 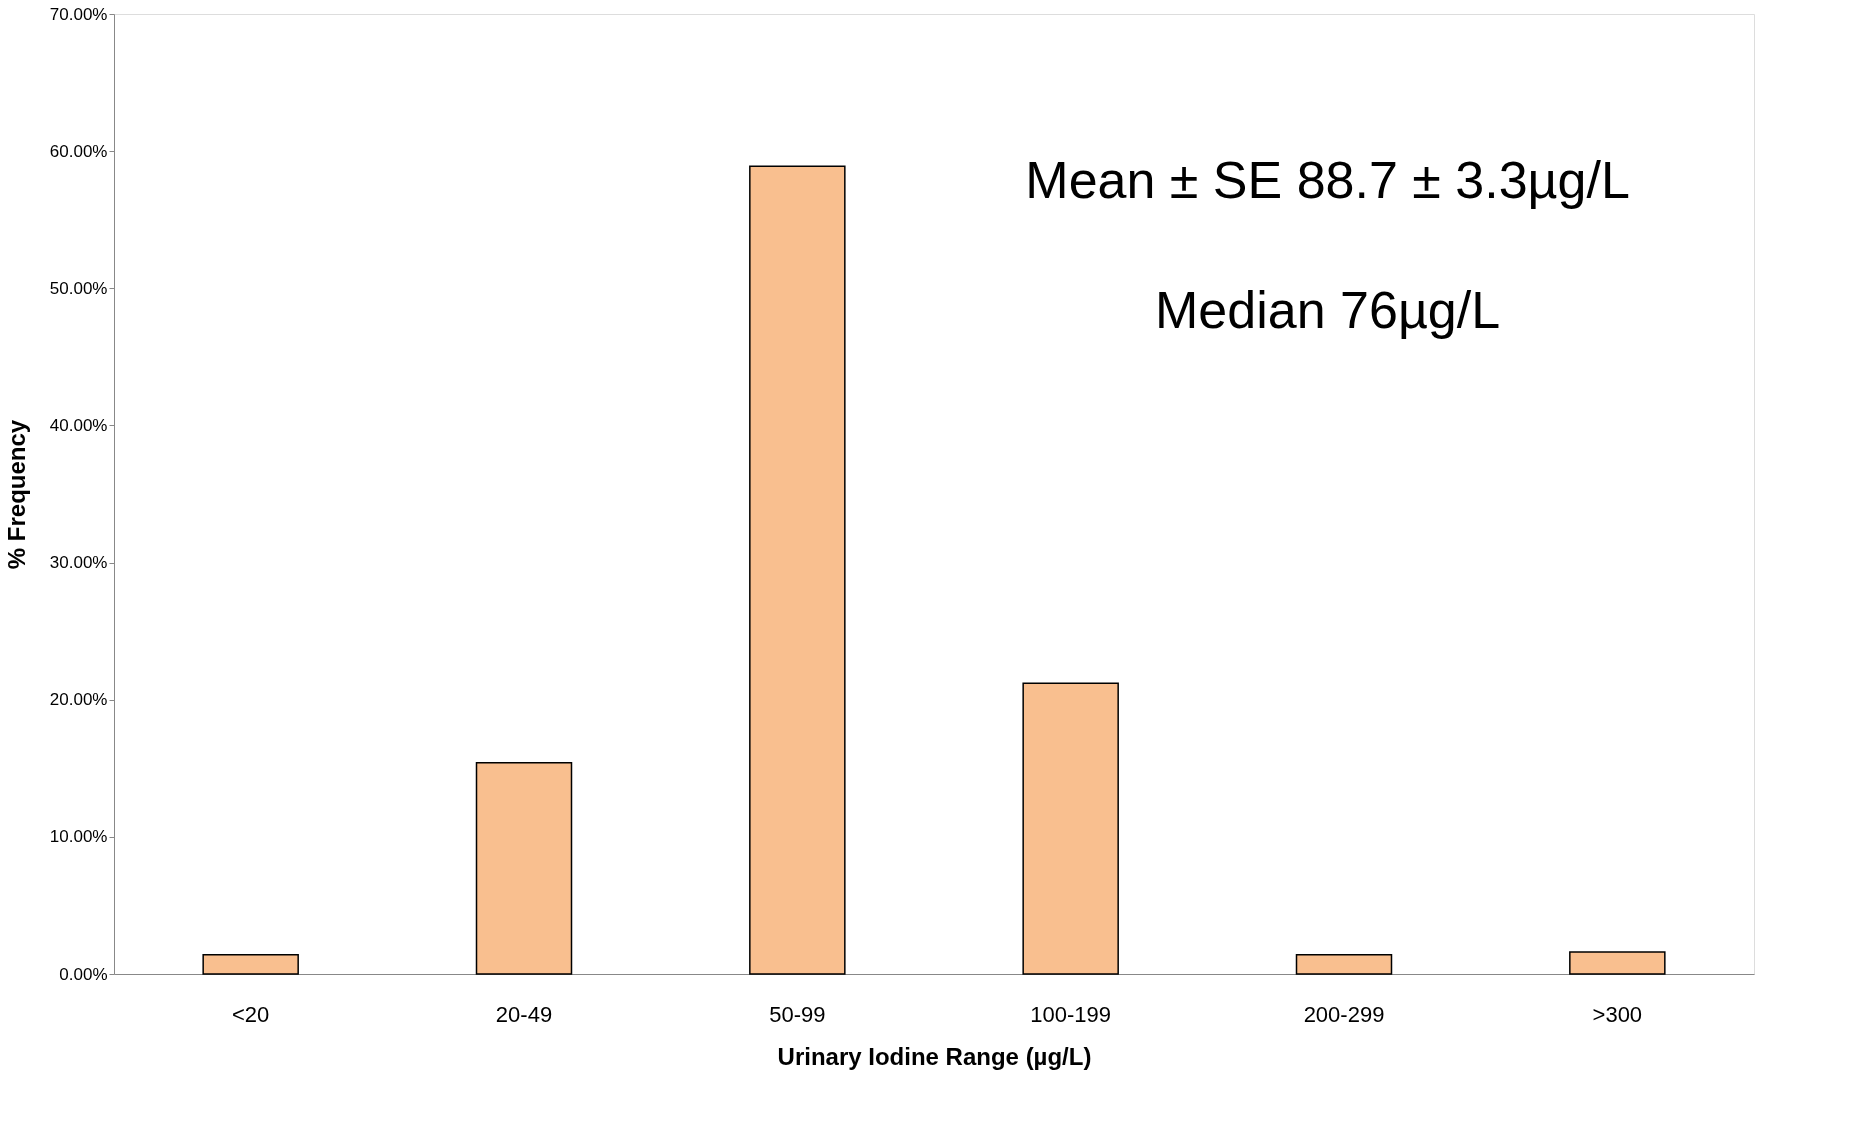 I want to click on x-tick-label: 200-299, so click(x=1344, y=1014).